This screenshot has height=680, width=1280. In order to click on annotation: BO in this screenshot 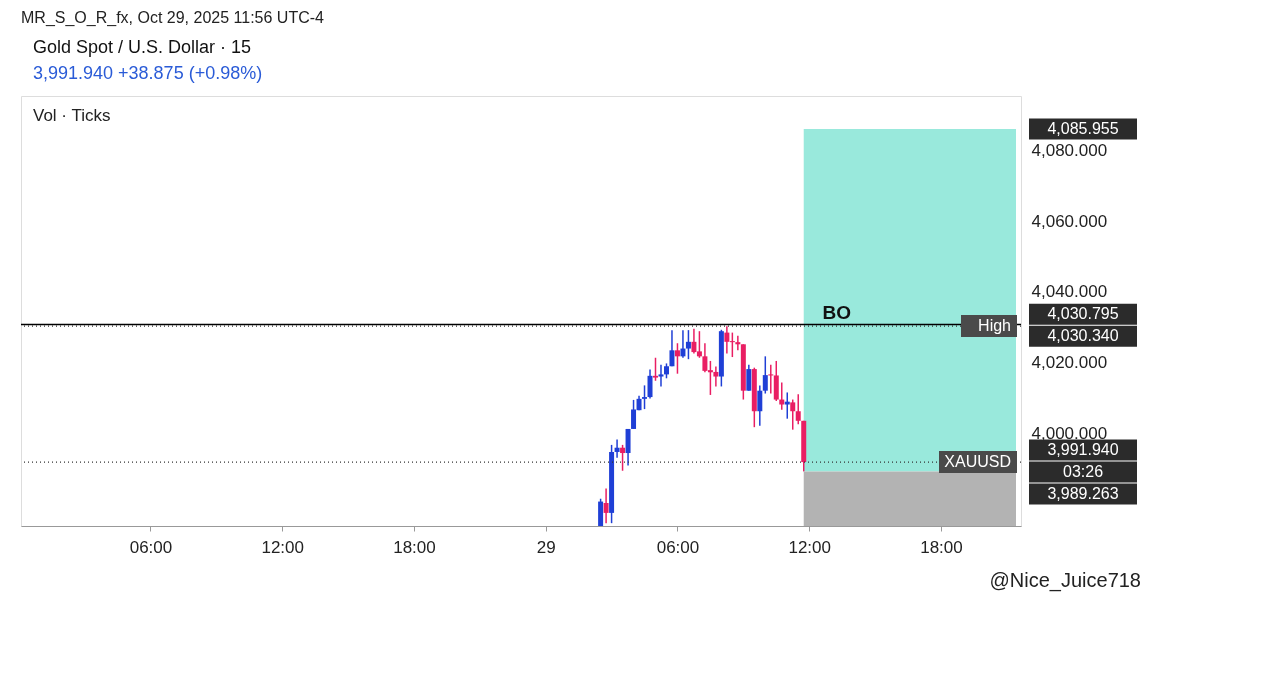, I will do `click(836, 313)`.